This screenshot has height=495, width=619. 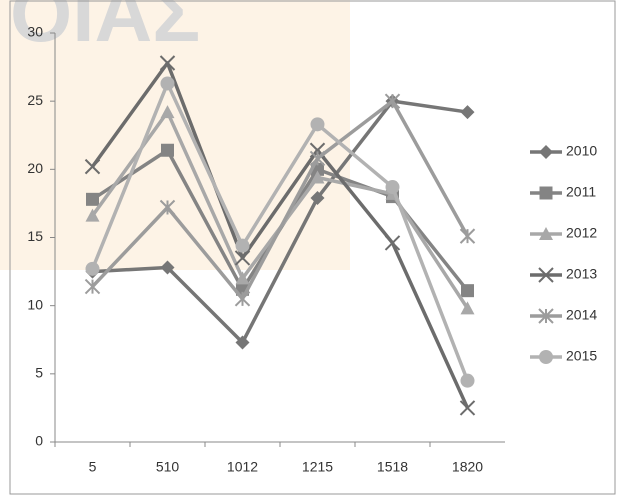 I want to click on y-tick-label: 15, so click(x=35, y=236).